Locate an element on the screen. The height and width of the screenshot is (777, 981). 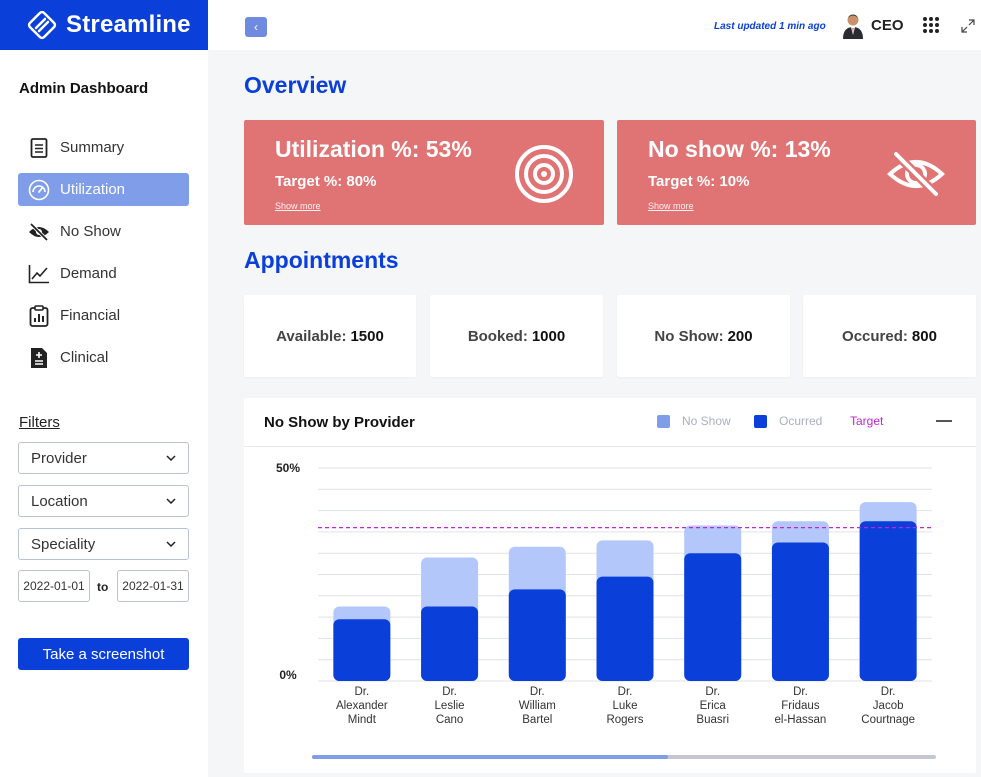
sidebar-item-utilization: Utilization is located at coordinates (103, 189).